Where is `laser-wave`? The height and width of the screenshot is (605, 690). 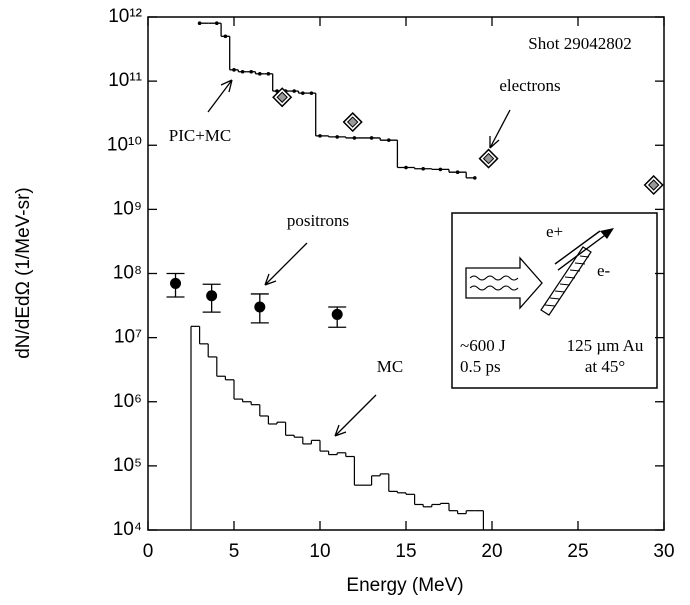
laser-wave is located at coordinates (494, 283).